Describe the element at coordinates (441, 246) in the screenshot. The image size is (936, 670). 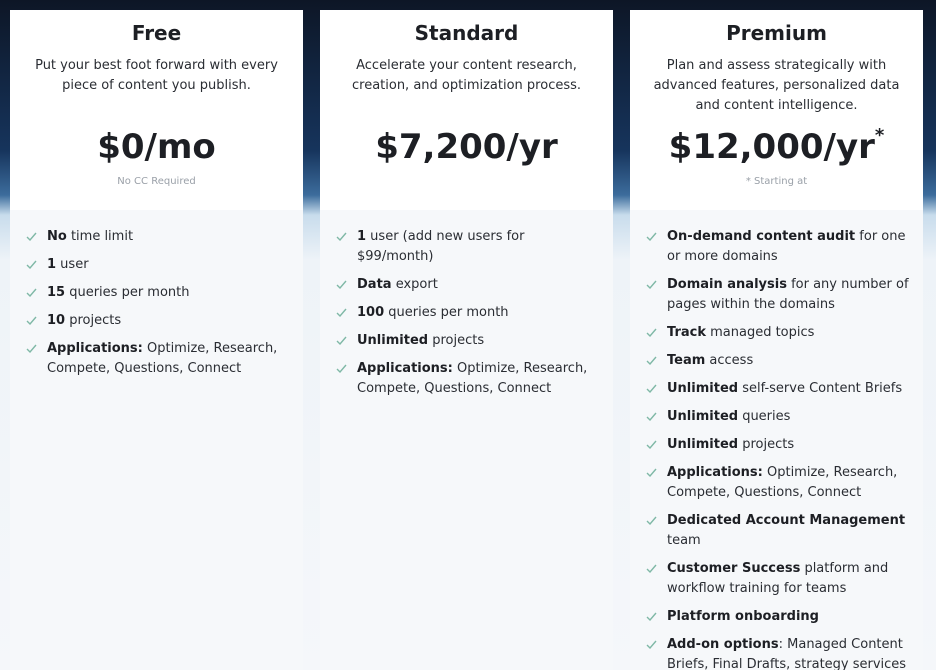
I see `feature-text: user (add new users for $99/month)` at that location.